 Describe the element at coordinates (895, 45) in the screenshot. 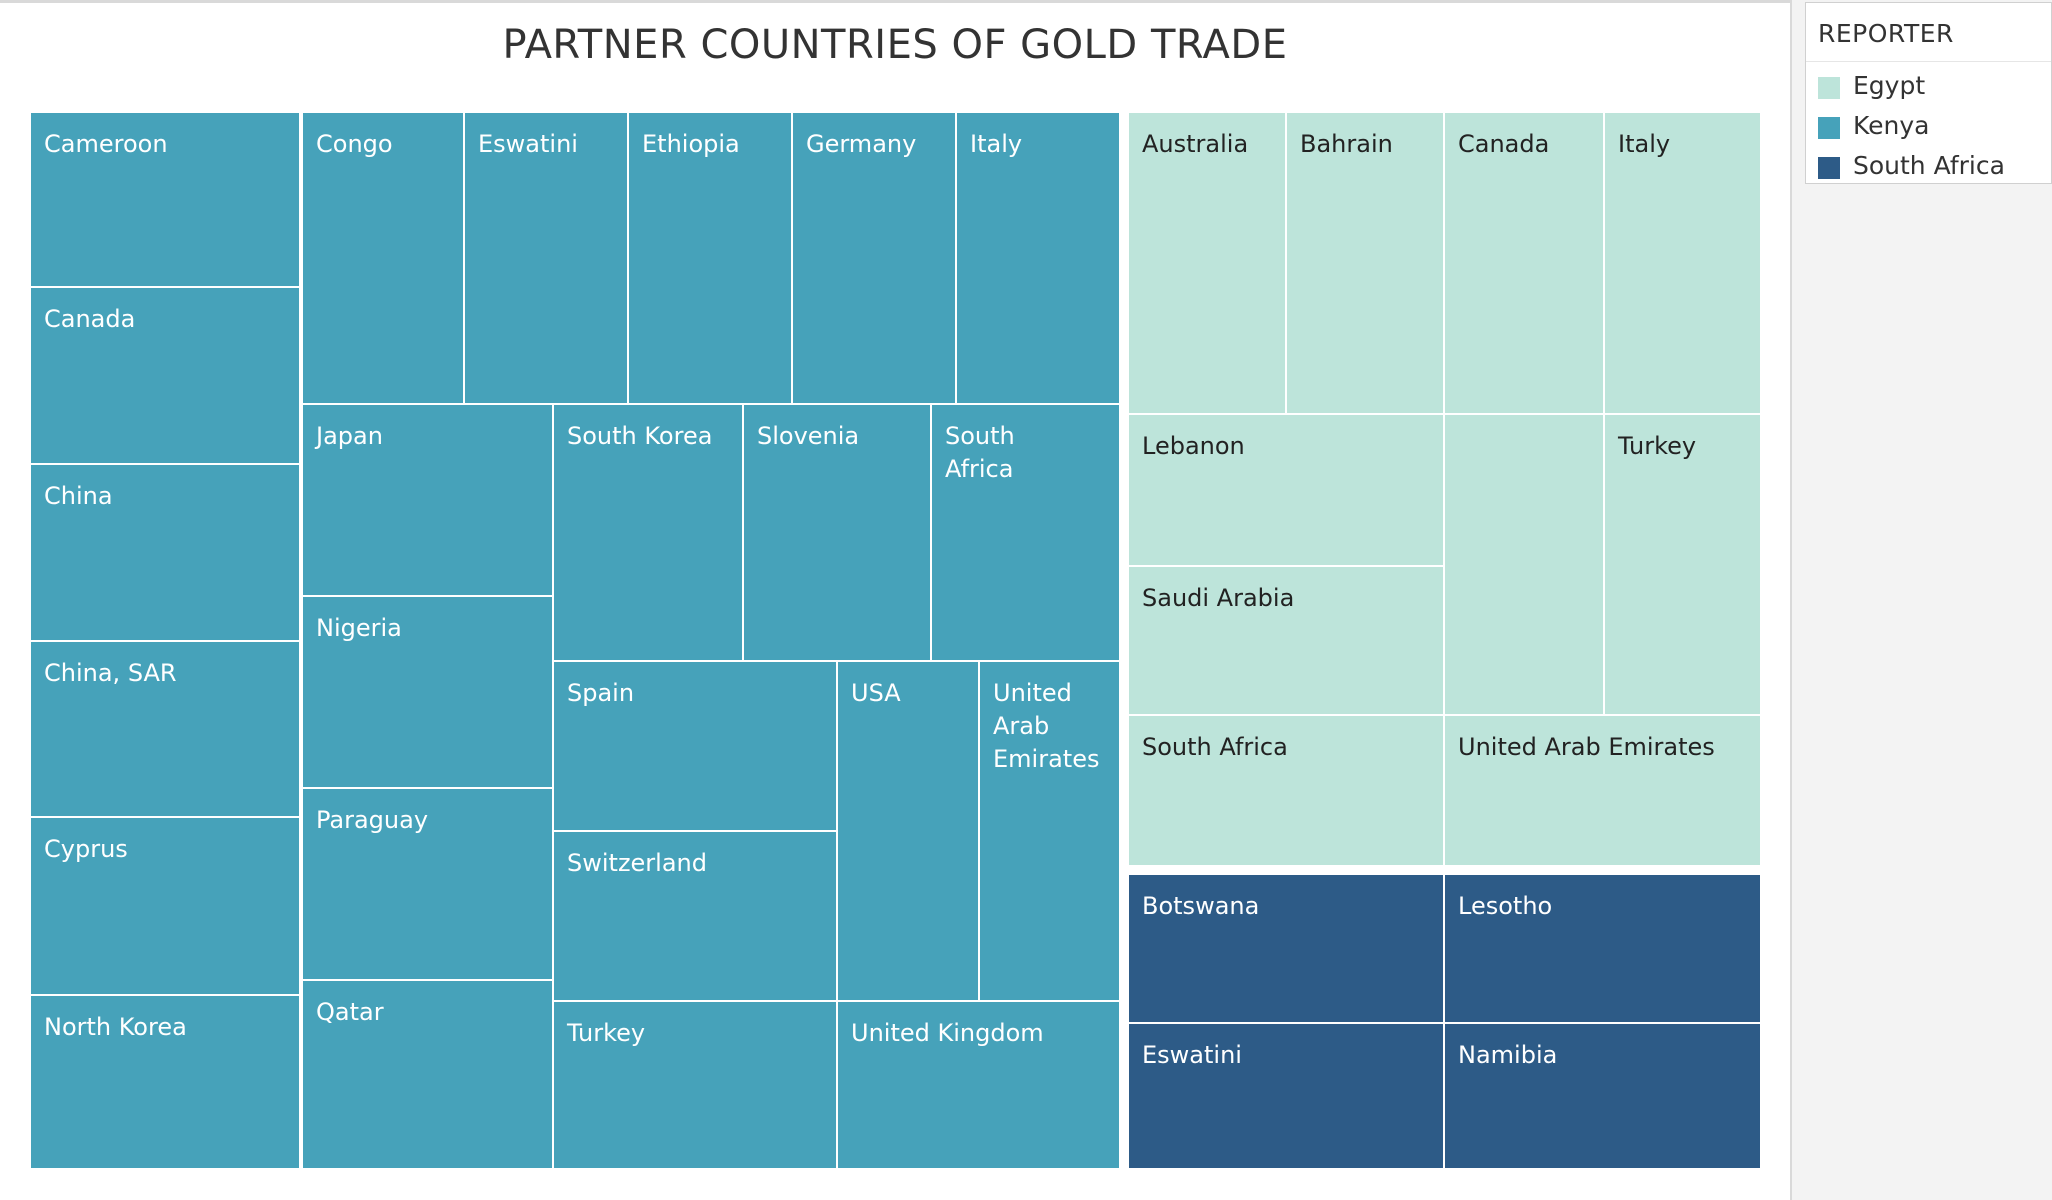

I see `chart-title: PARTNER COUNTRIES OF GOLD TRADE` at that location.